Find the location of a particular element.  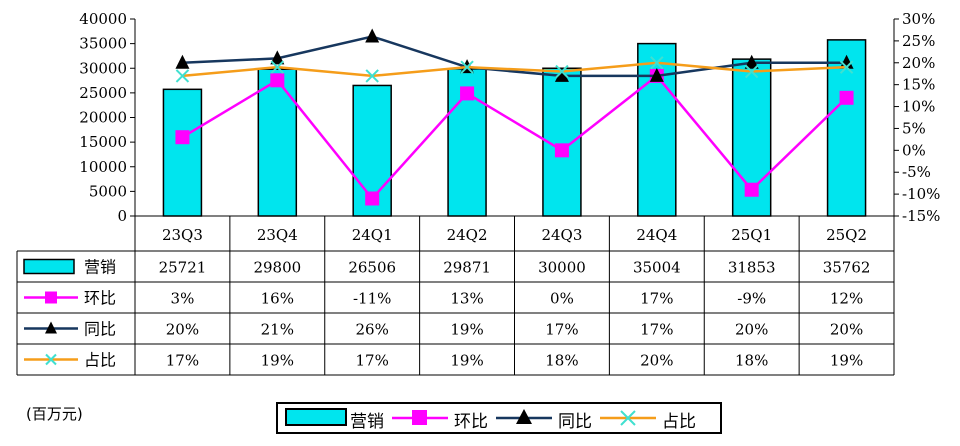

table-cell-value: 16% is located at coordinates (277, 299).